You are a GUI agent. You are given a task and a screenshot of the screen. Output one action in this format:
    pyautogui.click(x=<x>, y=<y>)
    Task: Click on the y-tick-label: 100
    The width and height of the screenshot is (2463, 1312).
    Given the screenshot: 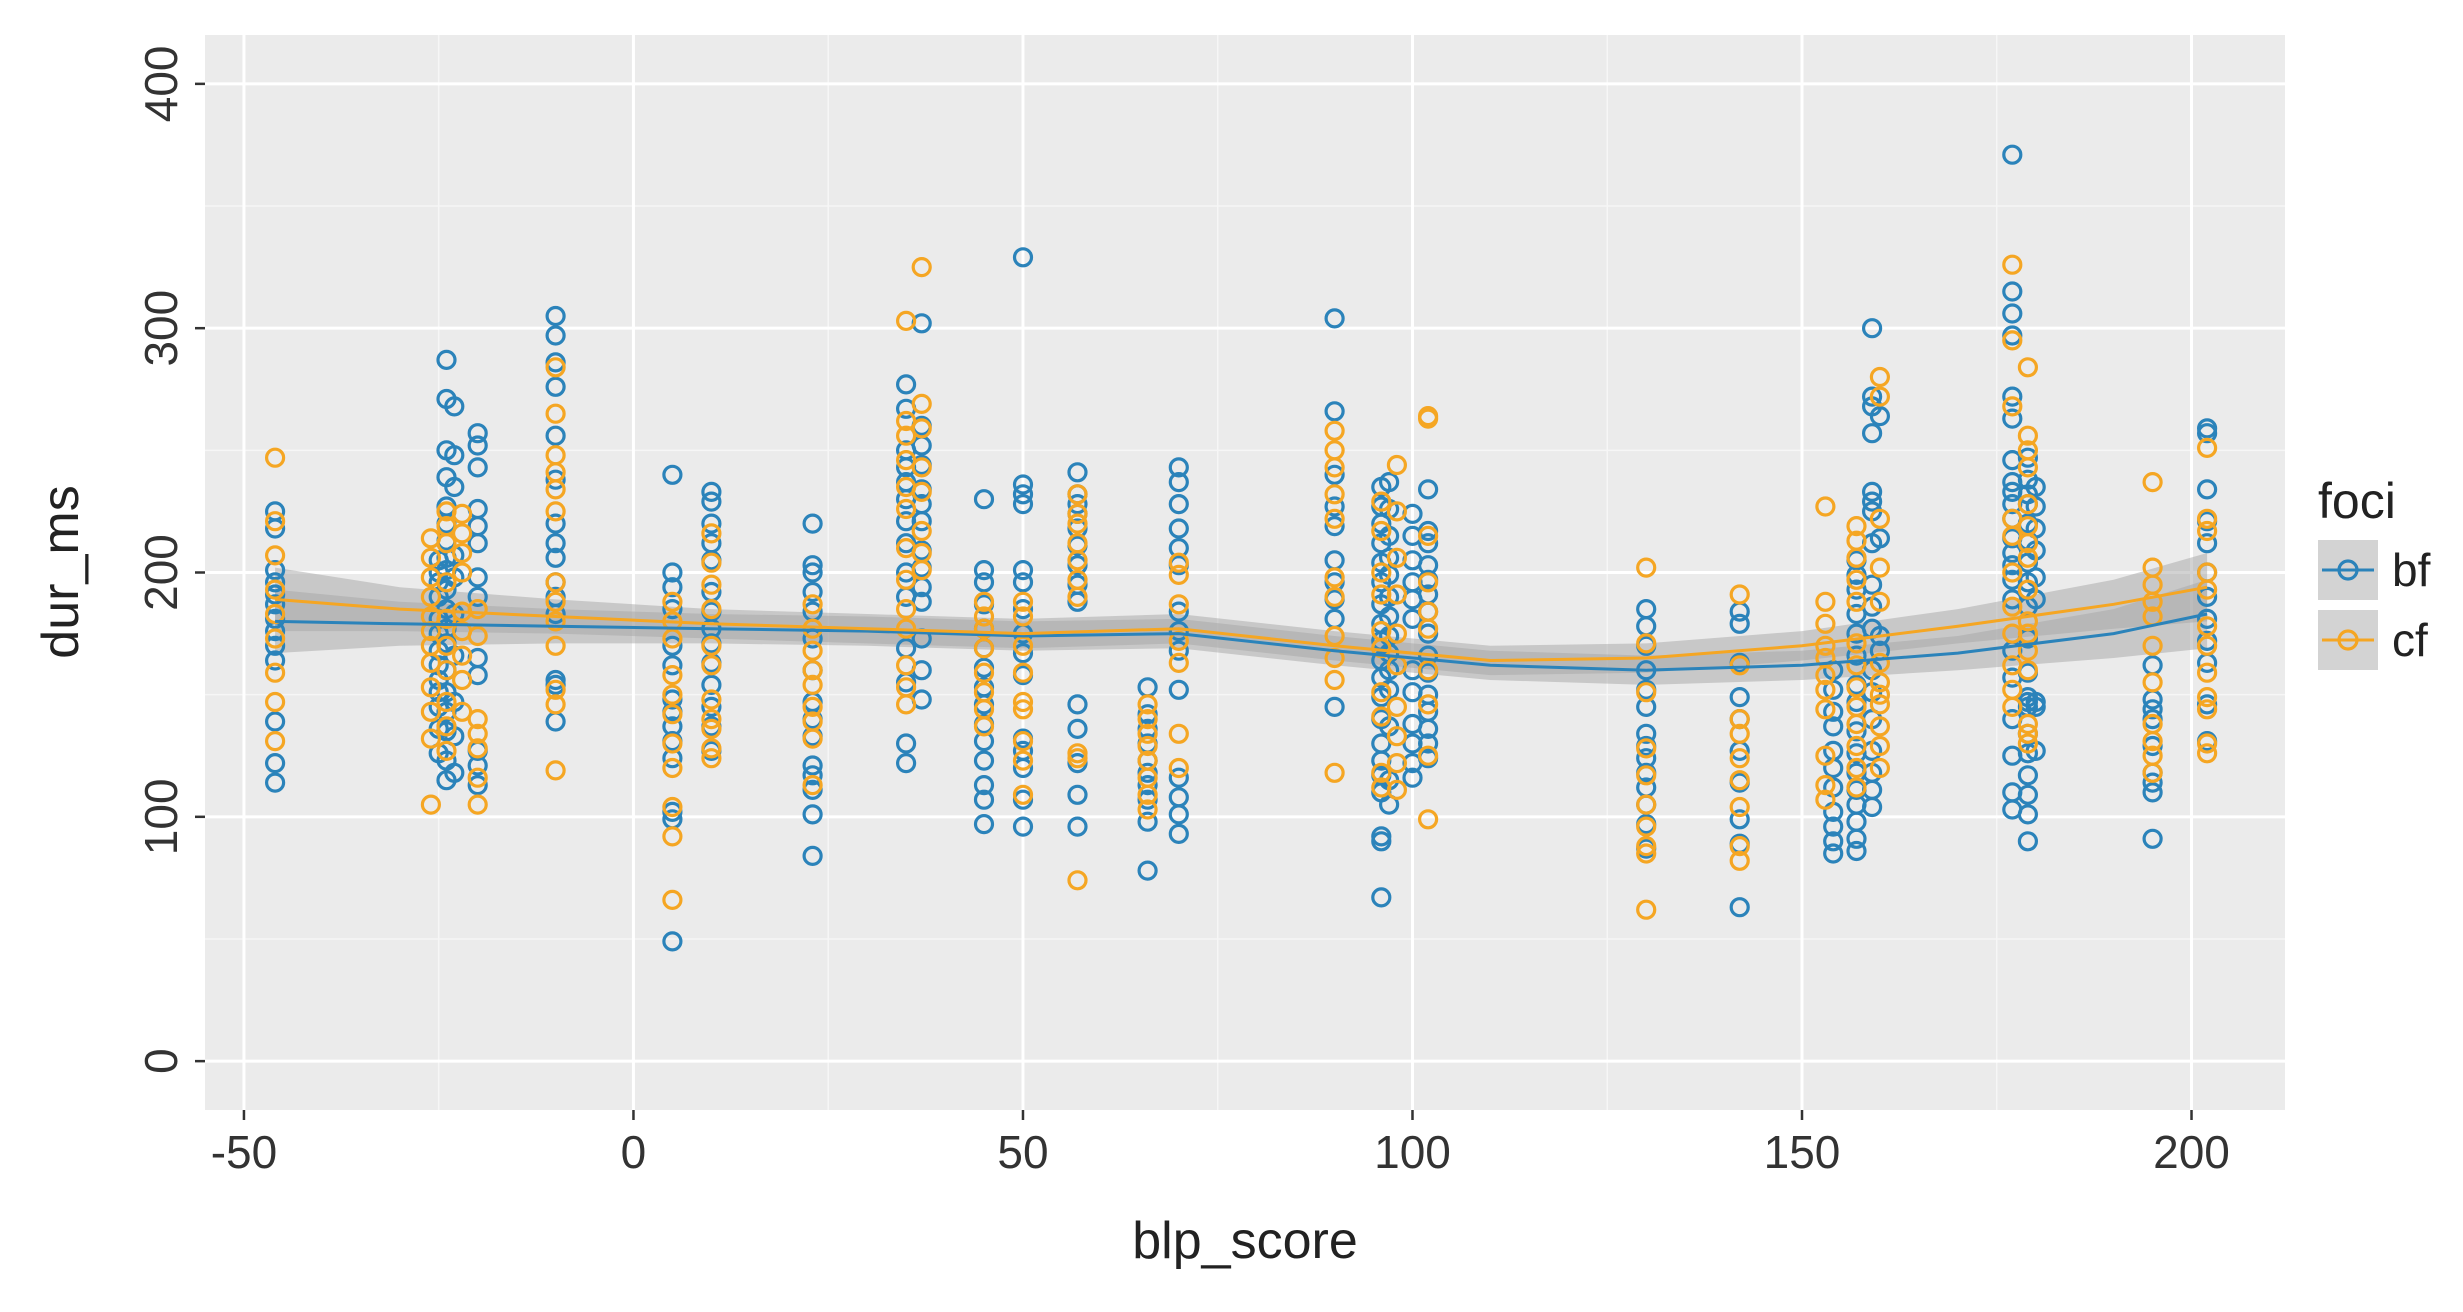 What is the action you would take?
    pyautogui.click(x=161, y=816)
    